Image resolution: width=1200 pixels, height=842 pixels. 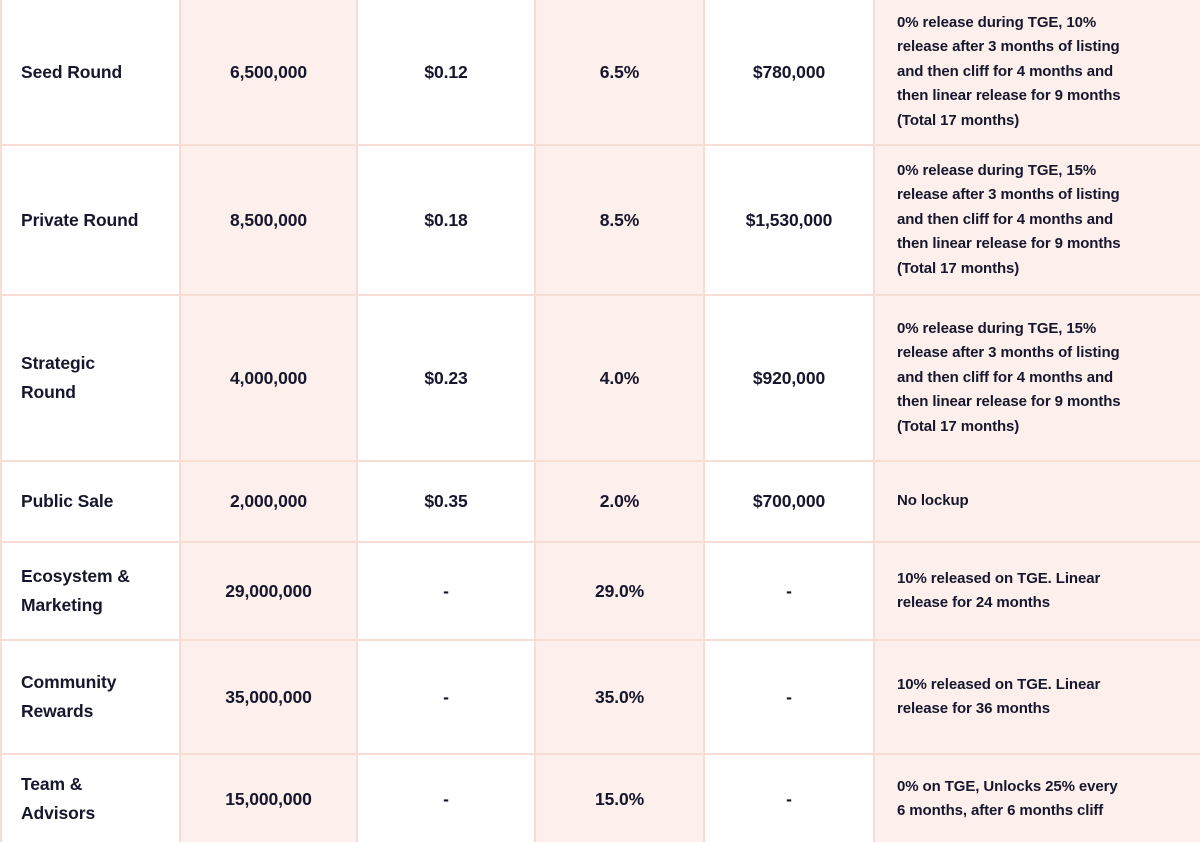 What do you see at coordinates (620, 379) in the screenshot?
I see `supply-percent: 4.0%` at bounding box center [620, 379].